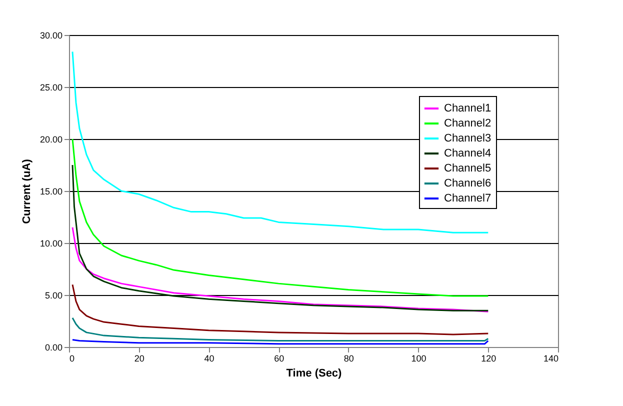  I want to click on y-tick-label: 25.00, so click(51, 87).